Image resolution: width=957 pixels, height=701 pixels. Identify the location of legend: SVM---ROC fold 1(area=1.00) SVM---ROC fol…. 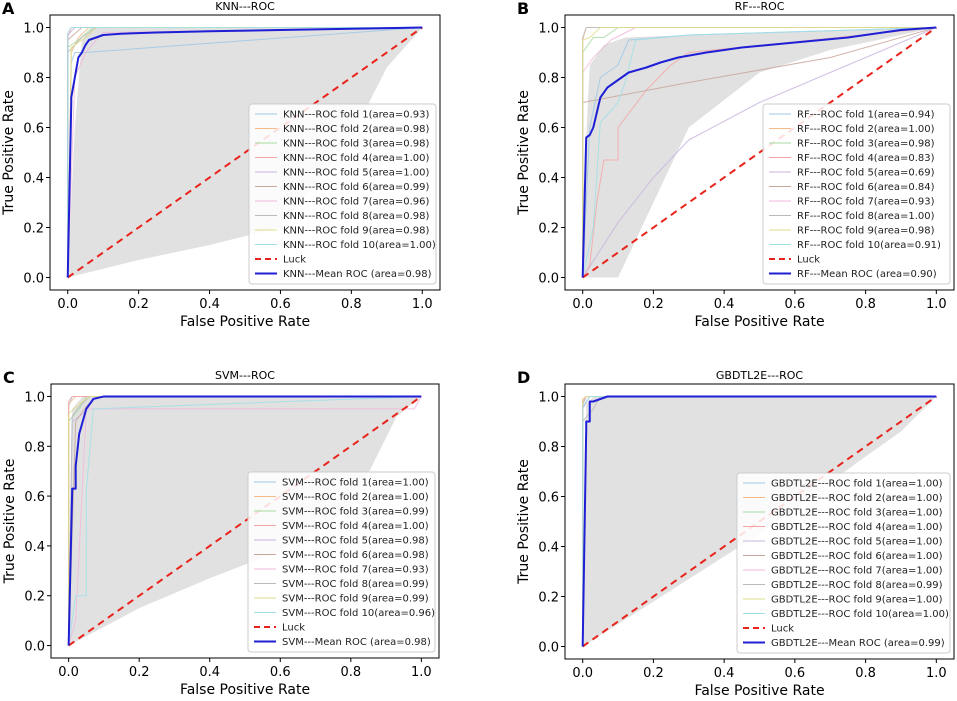
(341, 562).